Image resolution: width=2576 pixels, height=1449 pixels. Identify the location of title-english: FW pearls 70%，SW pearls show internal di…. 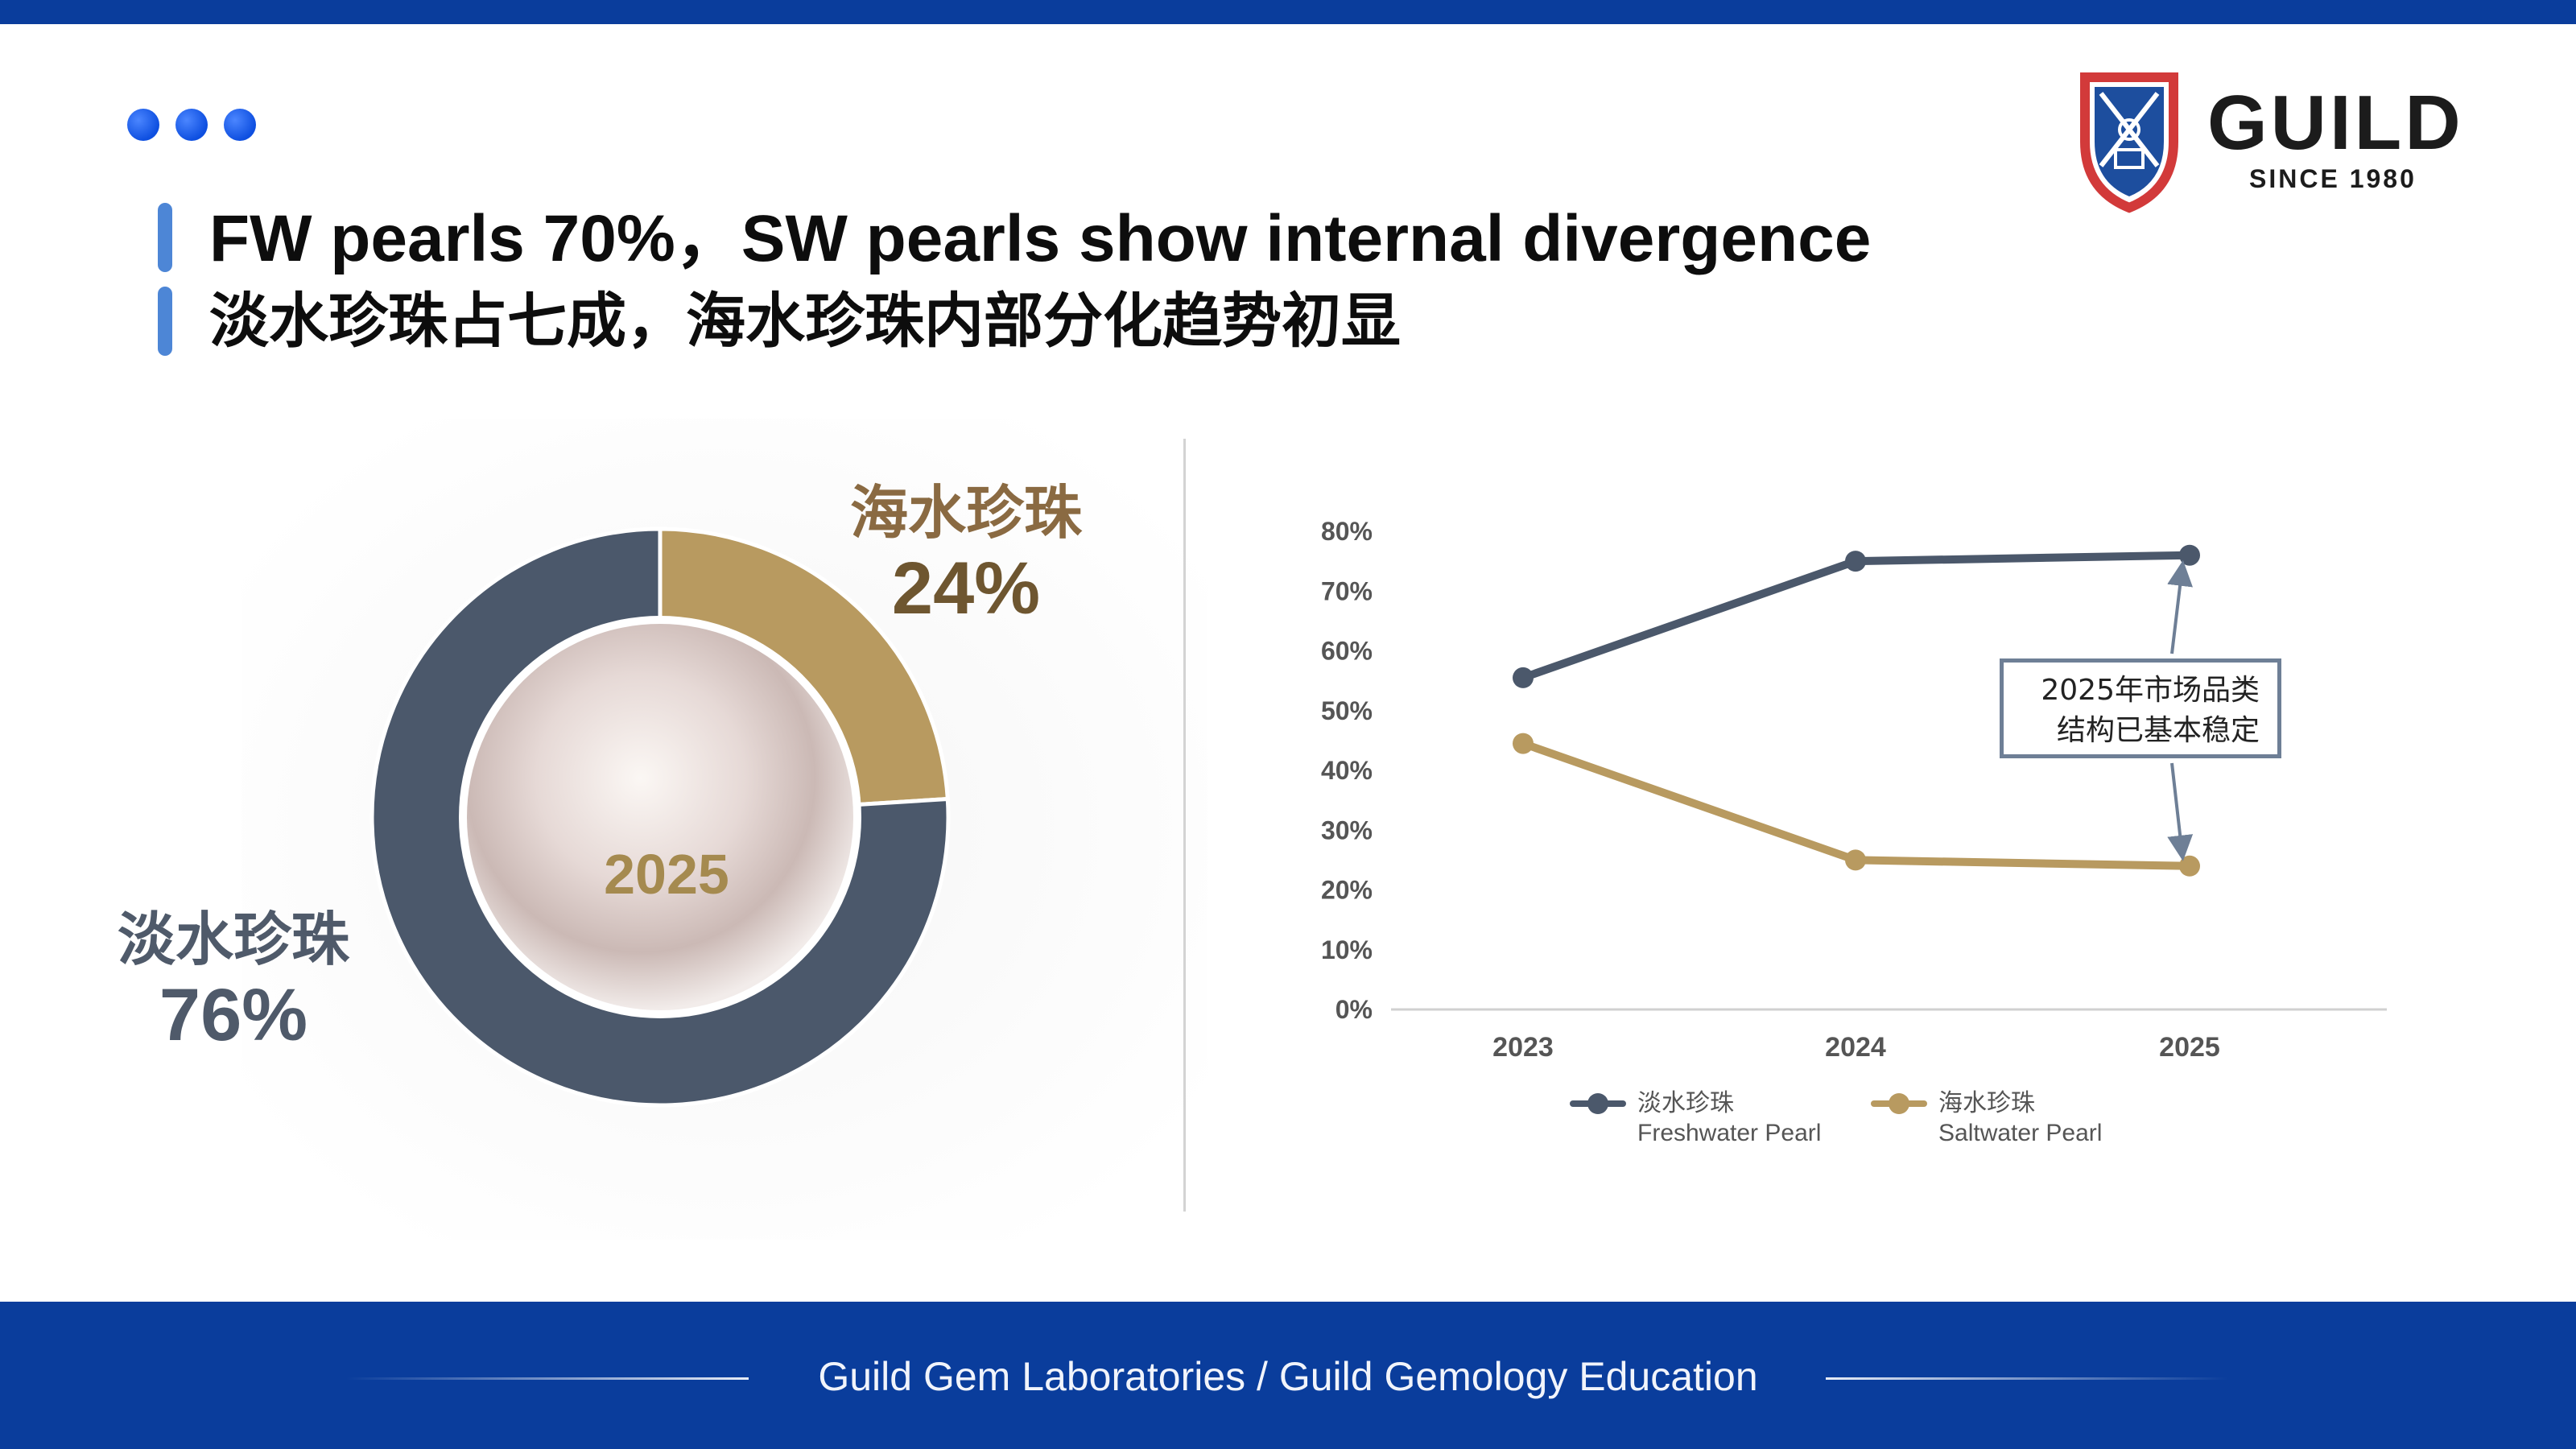
(1040, 238).